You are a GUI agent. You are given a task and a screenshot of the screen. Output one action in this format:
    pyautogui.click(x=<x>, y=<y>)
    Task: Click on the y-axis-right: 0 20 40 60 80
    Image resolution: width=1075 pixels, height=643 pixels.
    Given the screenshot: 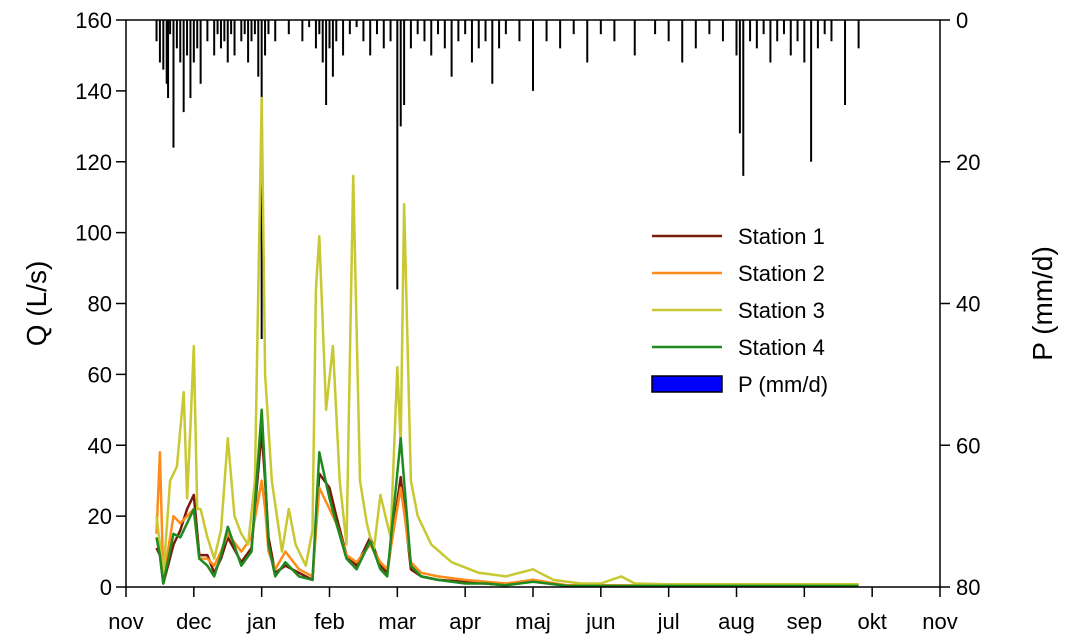 What is the action you would take?
    pyautogui.click(x=960, y=304)
    